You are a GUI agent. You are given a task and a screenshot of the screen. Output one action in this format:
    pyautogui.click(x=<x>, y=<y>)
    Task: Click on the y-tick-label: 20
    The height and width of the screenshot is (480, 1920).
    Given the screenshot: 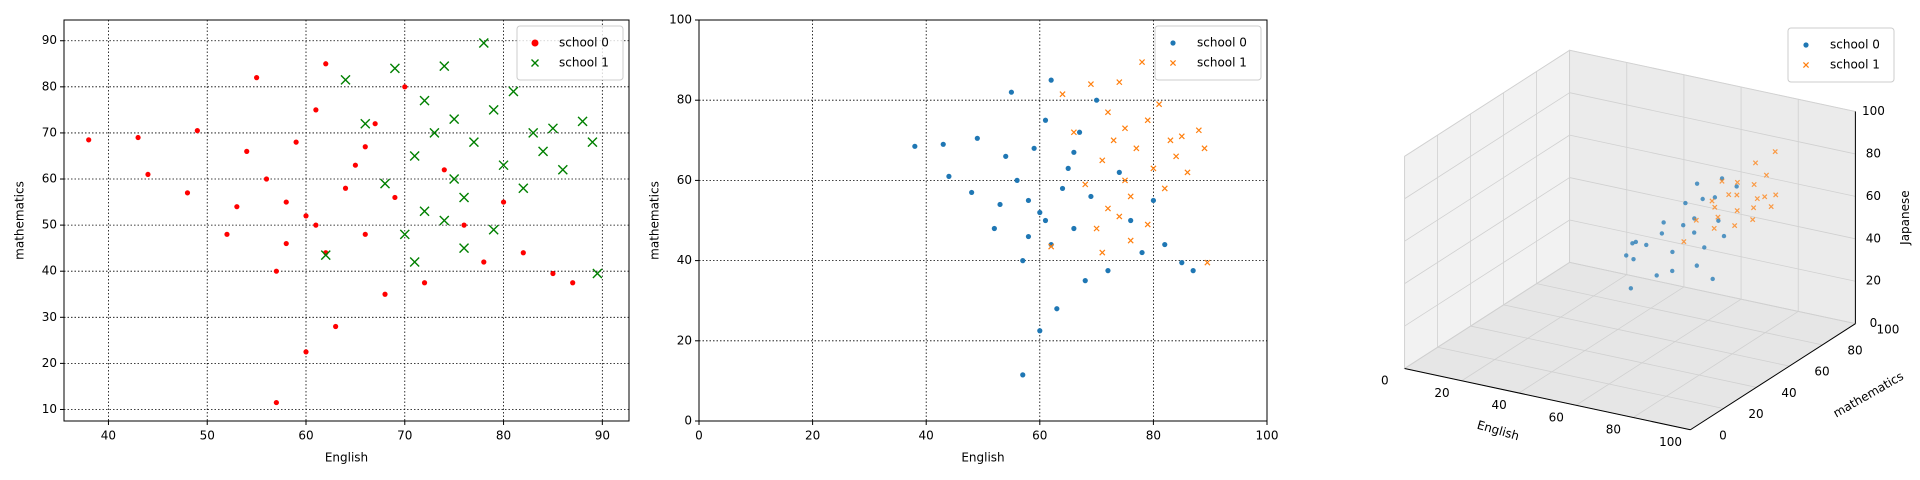 What is the action you would take?
    pyautogui.click(x=49, y=363)
    